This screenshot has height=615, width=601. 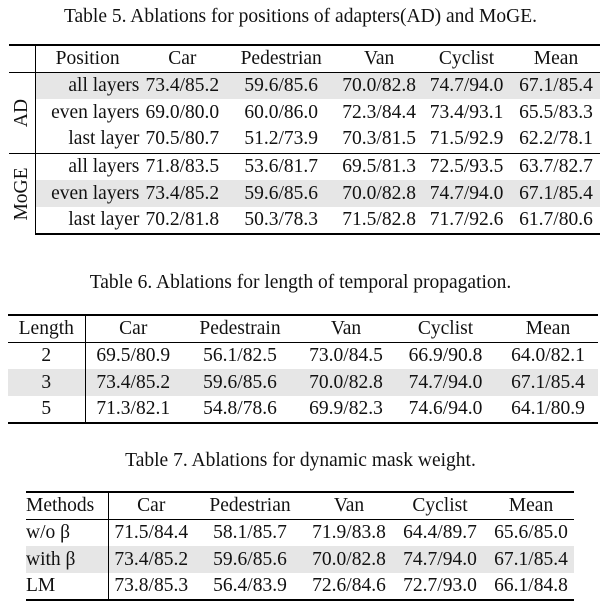 I want to click on table6-header-row: Length Car Pedestrain Van Cyclist Mean, so click(x=303, y=328).